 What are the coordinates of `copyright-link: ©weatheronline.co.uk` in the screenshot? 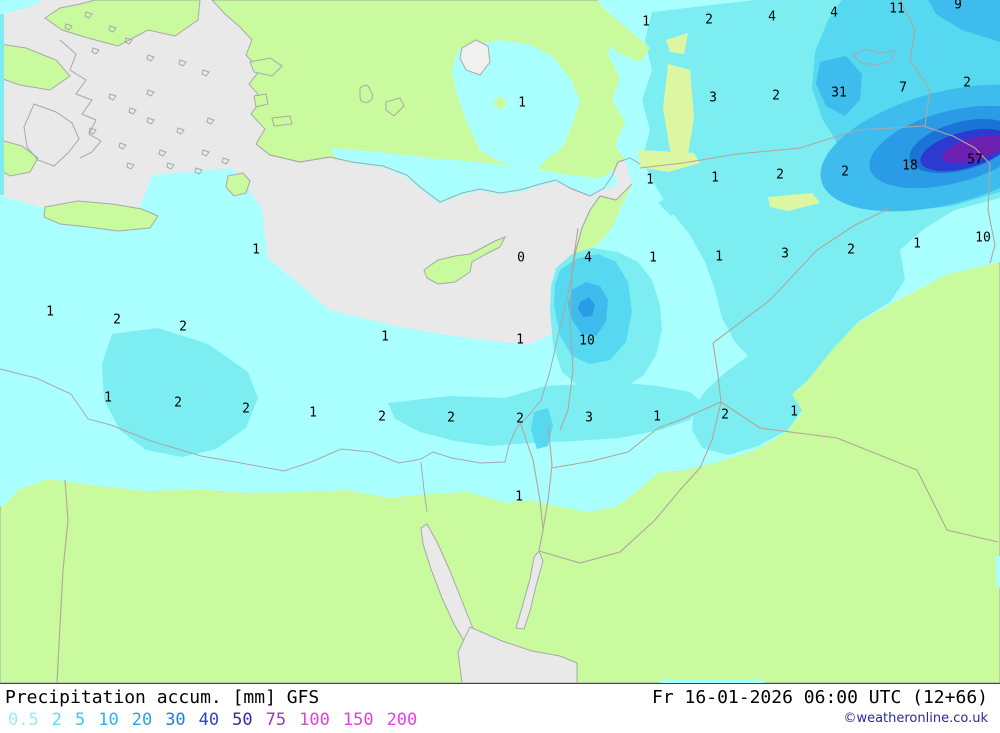 It's located at (915, 718).